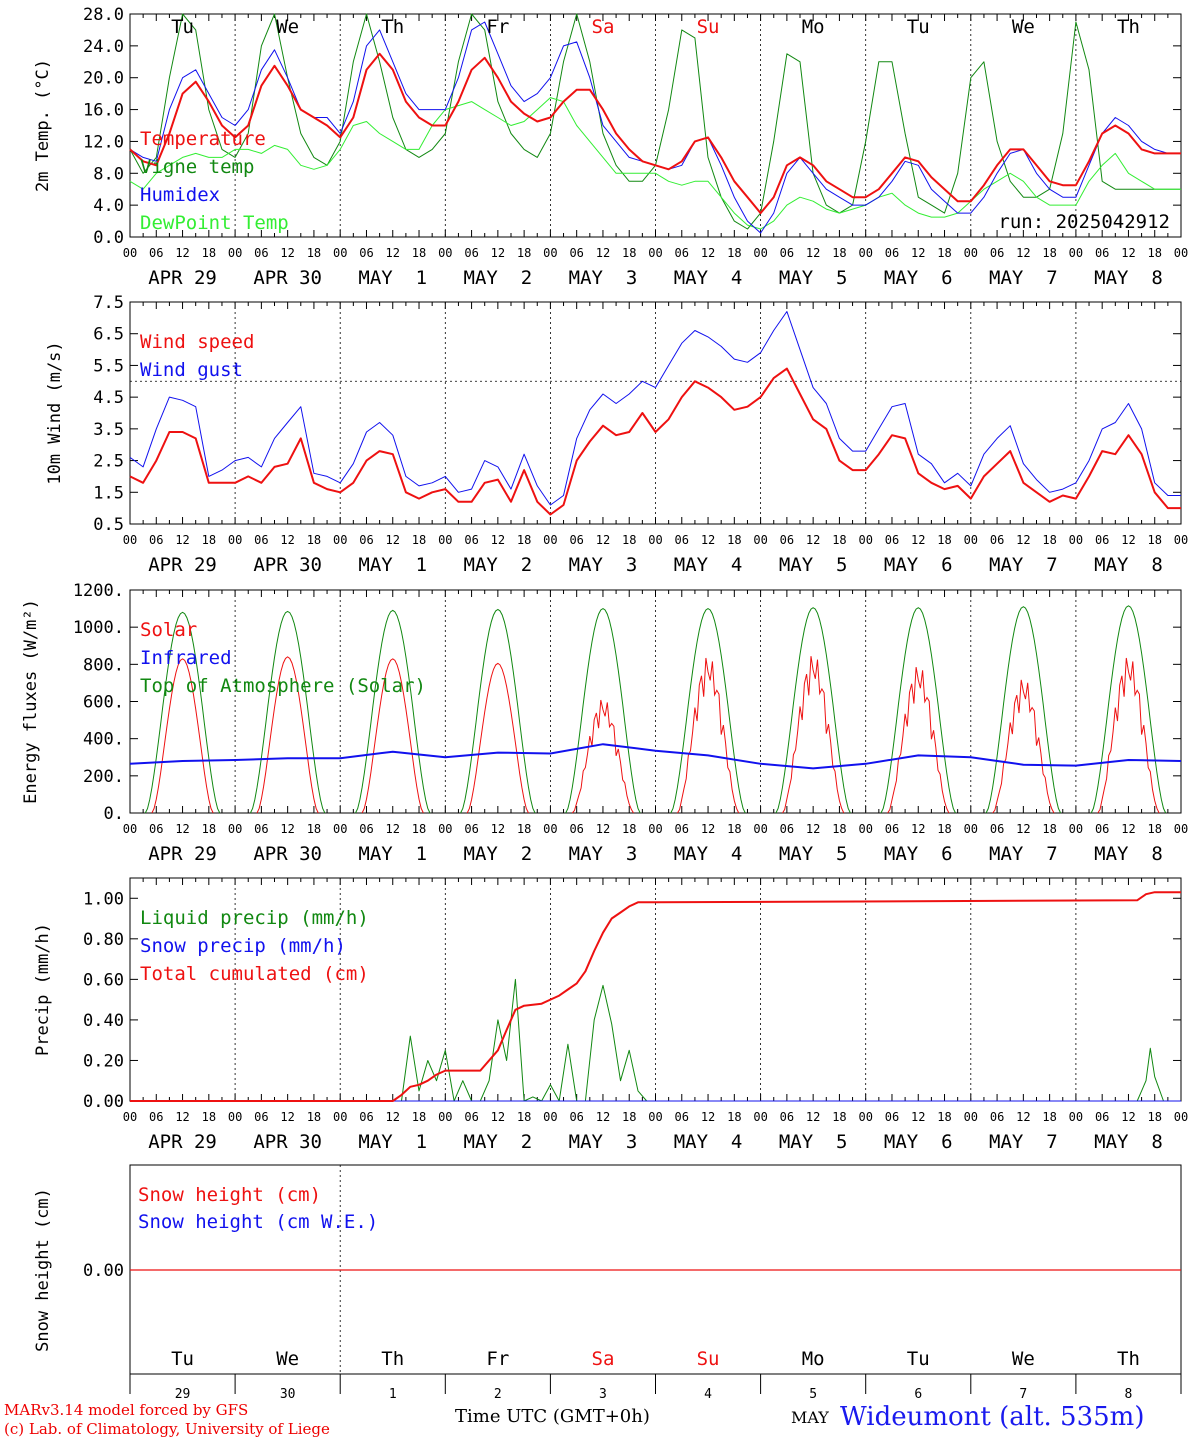  I want to click on legend-entry: Temperature, so click(203, 139).